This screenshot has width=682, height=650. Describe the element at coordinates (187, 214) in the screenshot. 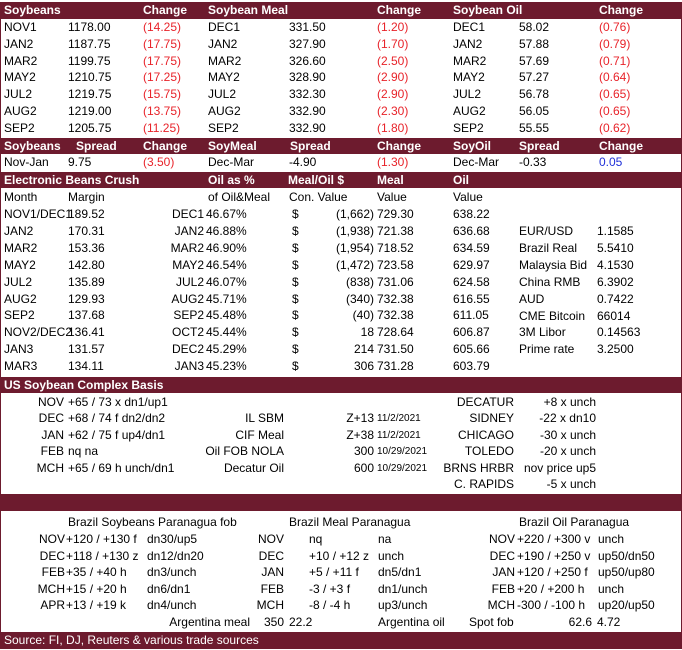

I see `crush-oil-month: DEC1` at that location.